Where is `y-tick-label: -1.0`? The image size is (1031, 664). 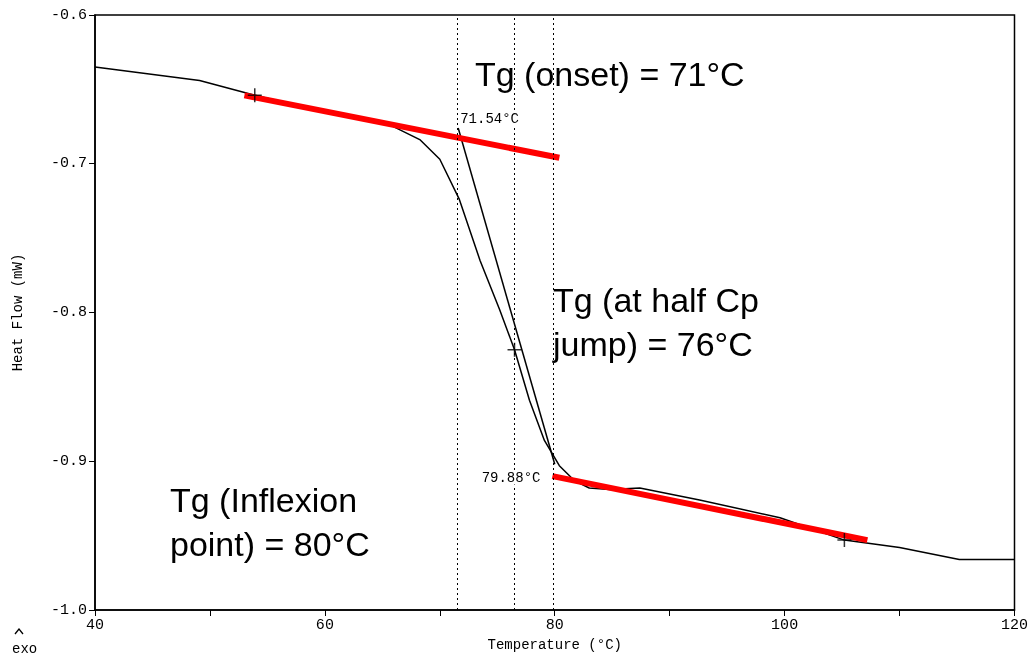 y-tick-label: -1.0 is located at coordinates (68, 610).